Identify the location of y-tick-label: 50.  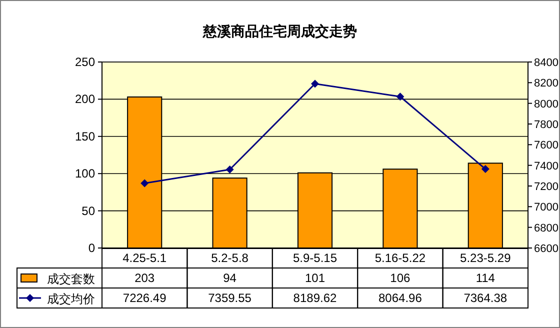
(89, 211).